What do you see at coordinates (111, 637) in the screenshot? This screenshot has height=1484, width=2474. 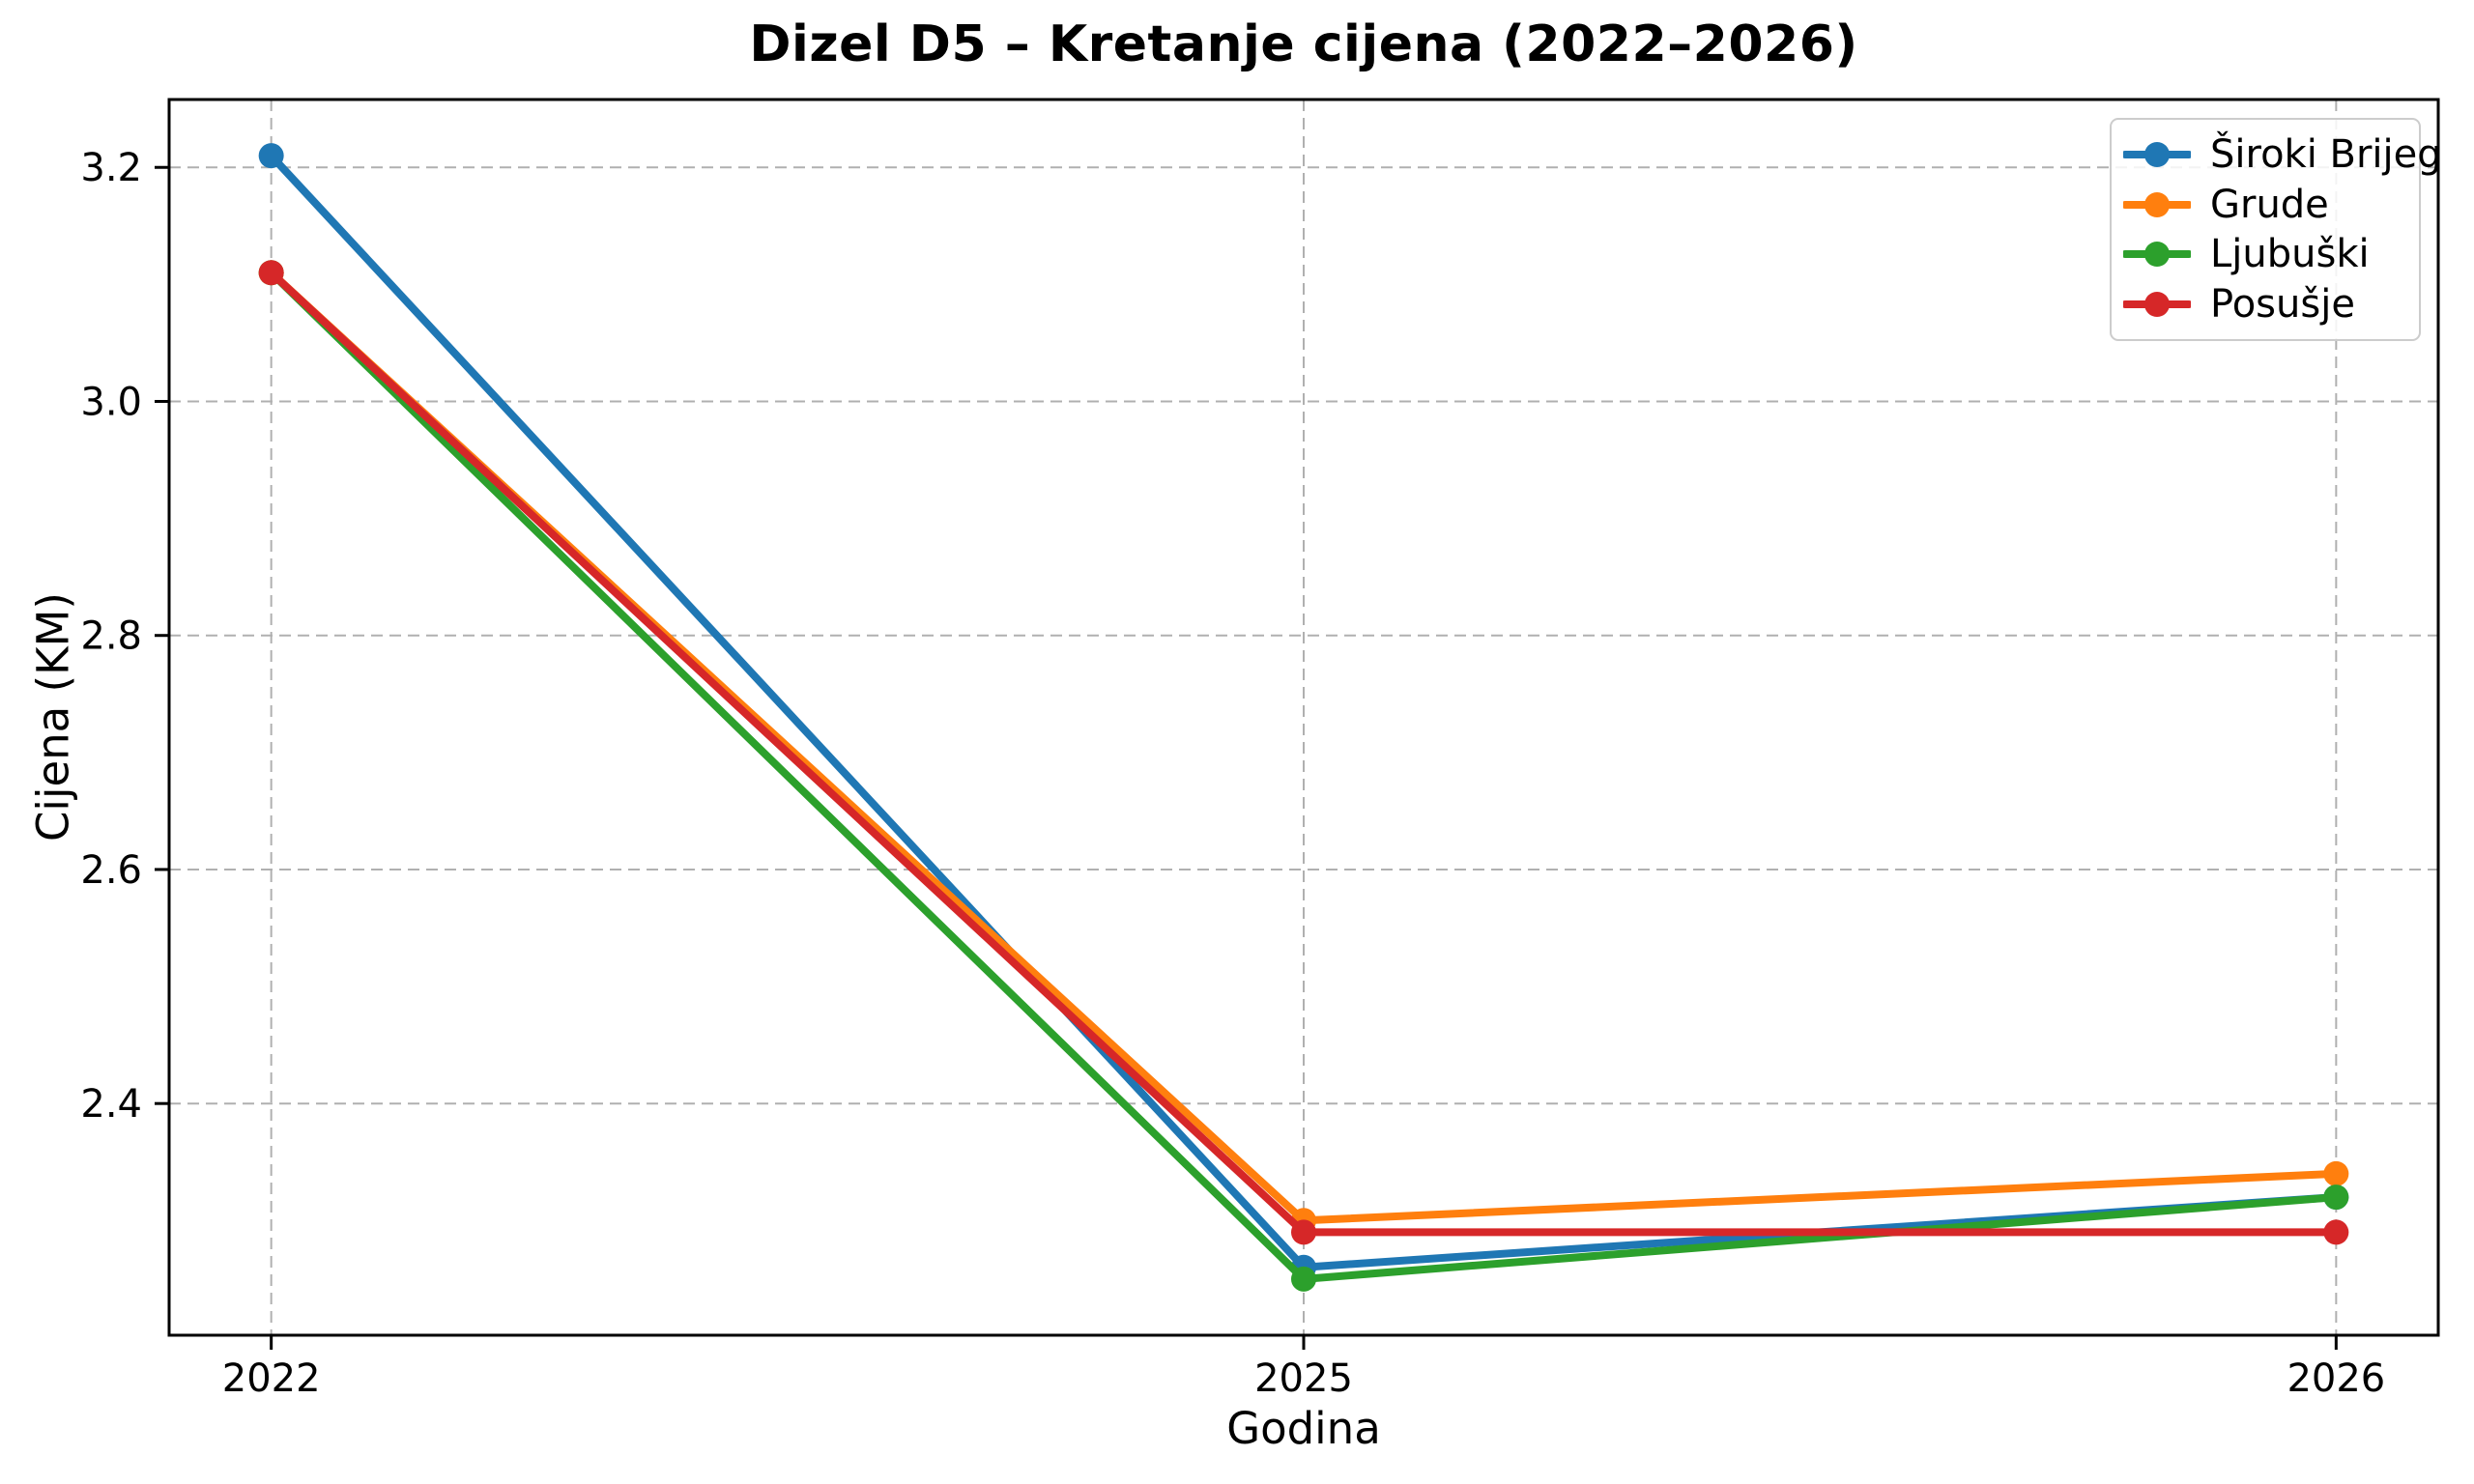 I see `y-tick-label: 2.8` at bounding box center [111, 637].